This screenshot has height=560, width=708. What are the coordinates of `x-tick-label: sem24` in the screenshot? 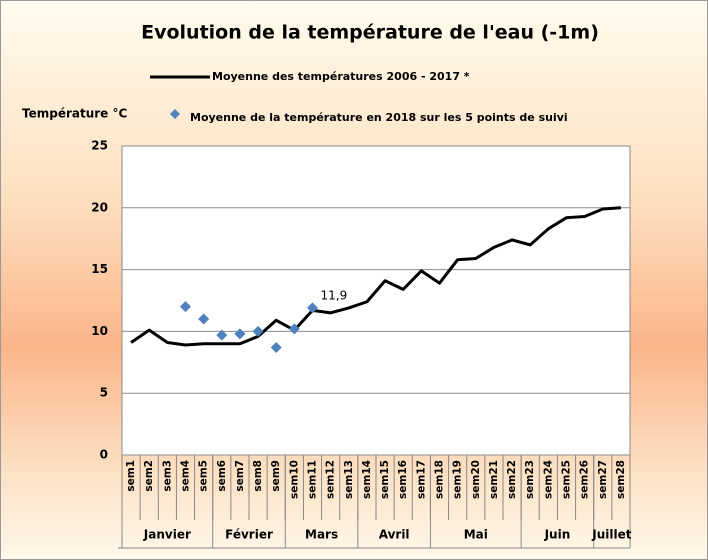 It's located at (548, 479).